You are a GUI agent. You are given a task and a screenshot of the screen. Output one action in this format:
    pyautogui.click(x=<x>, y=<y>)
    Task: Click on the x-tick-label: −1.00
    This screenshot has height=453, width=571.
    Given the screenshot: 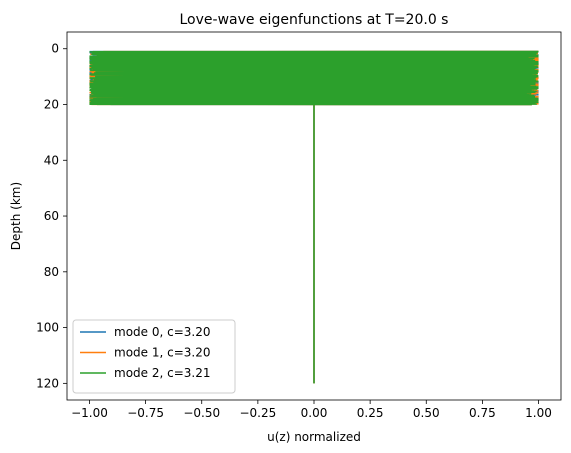 What is the action you would take?
    pyautogui.click(x=89, y=413)
    